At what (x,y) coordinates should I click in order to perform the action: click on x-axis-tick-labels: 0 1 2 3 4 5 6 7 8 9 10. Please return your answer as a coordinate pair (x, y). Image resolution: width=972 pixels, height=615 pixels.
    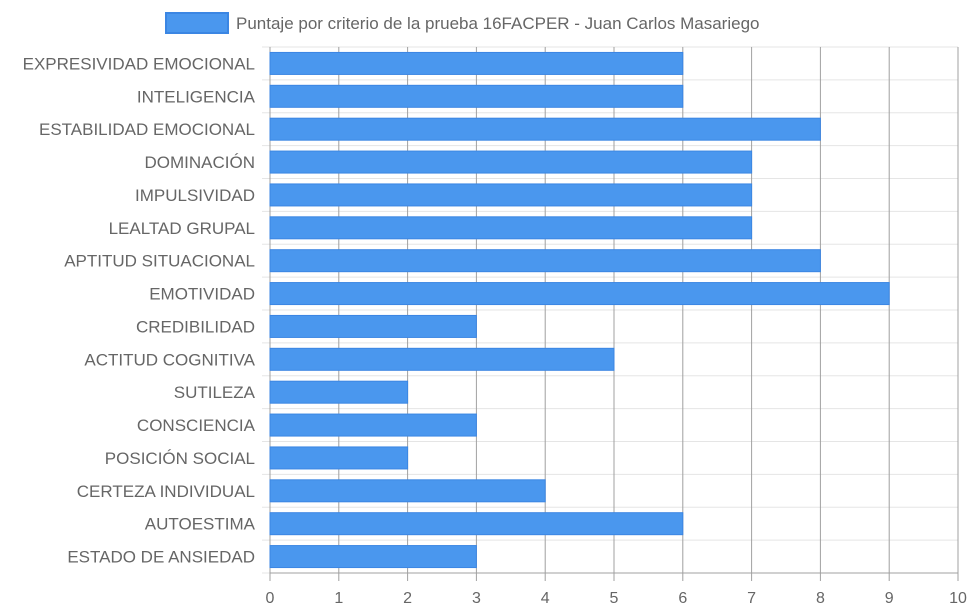
    Looking at the image, I should click on (616, 598).